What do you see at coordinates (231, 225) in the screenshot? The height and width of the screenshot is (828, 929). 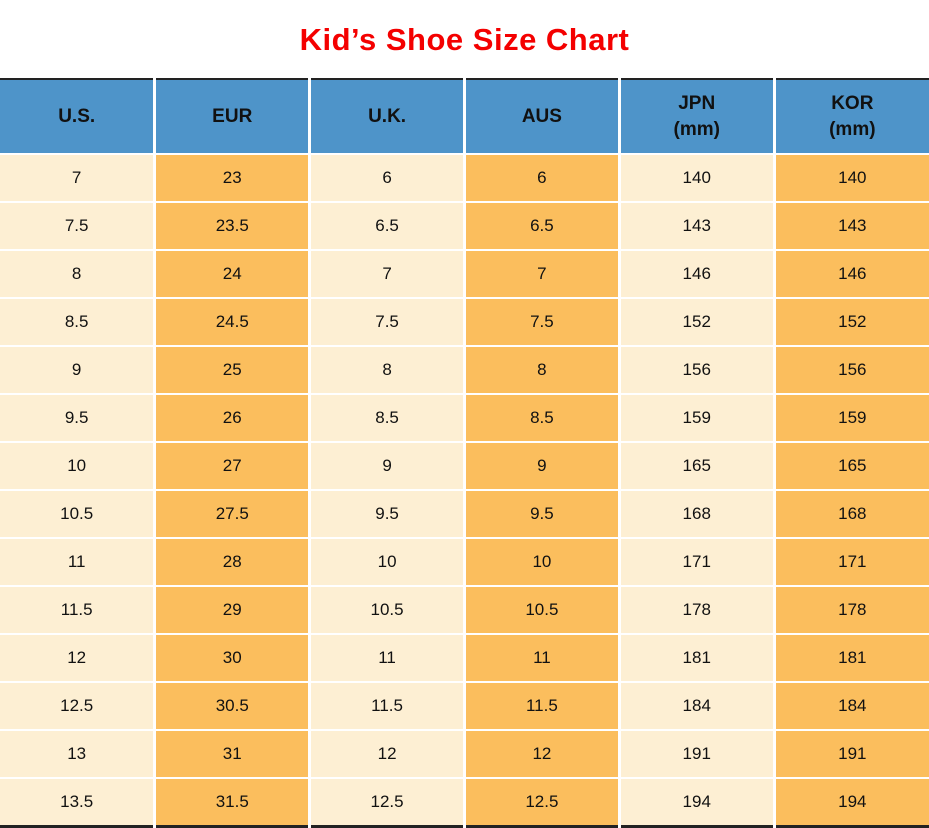 I see `table-cell: 23.5` at bounding box center [231, 225].